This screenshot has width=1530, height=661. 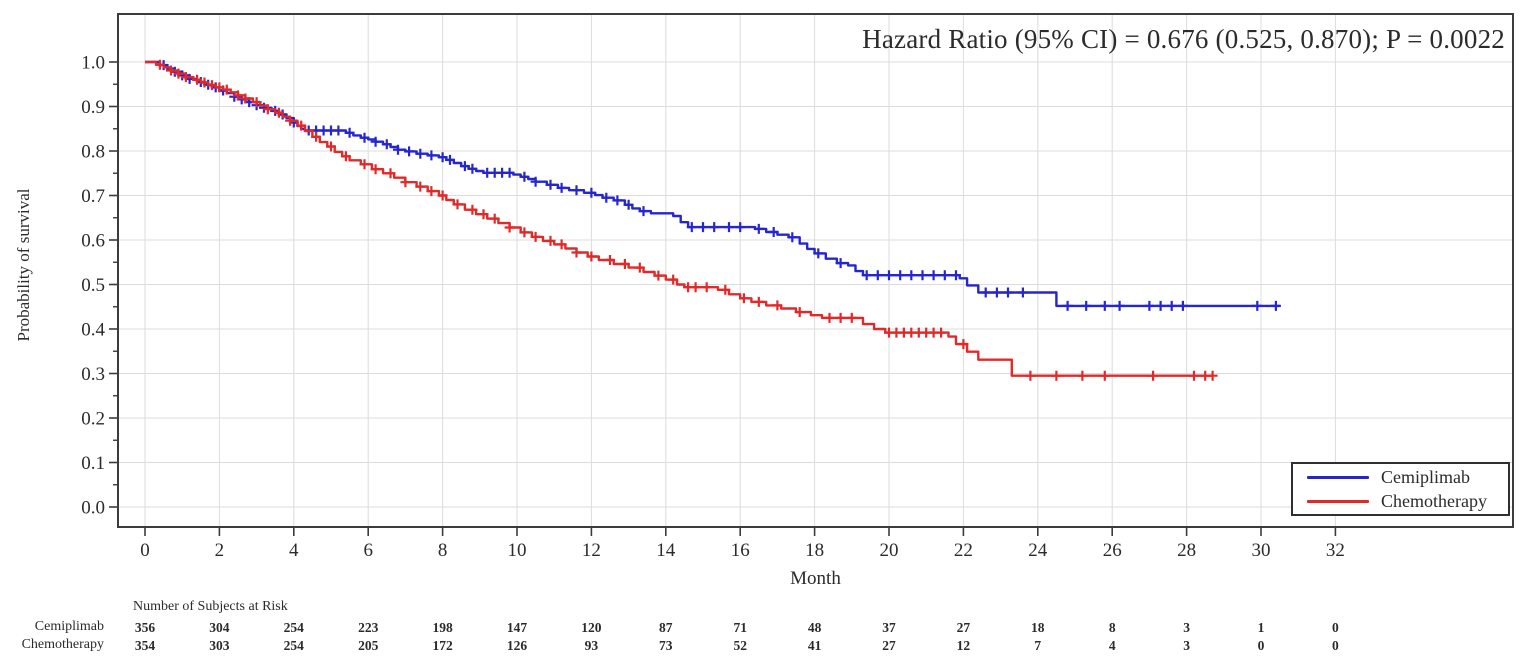 I want to click on risk-row-chemotherapy: 354 303 254 205 172 126 93 73 52 41 27 12 7 4 3 0 0, so click(x=737, y=645).